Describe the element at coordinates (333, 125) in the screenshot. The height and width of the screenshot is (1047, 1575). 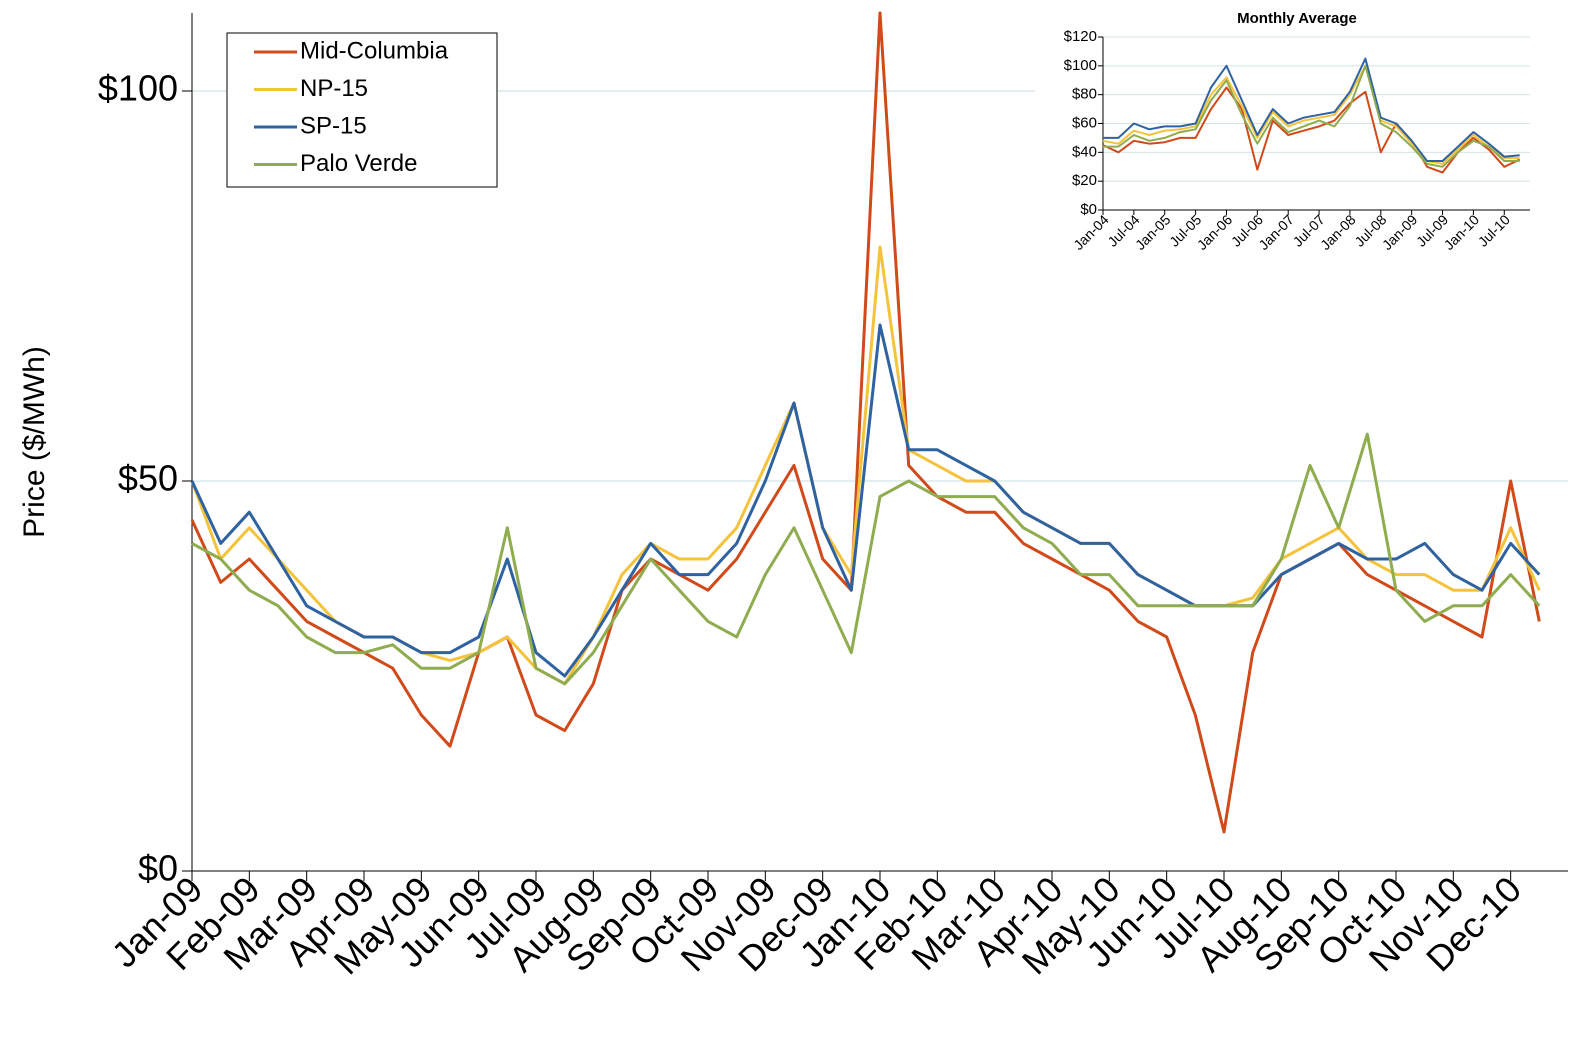
I see `legend-label: SP-15` at that location.